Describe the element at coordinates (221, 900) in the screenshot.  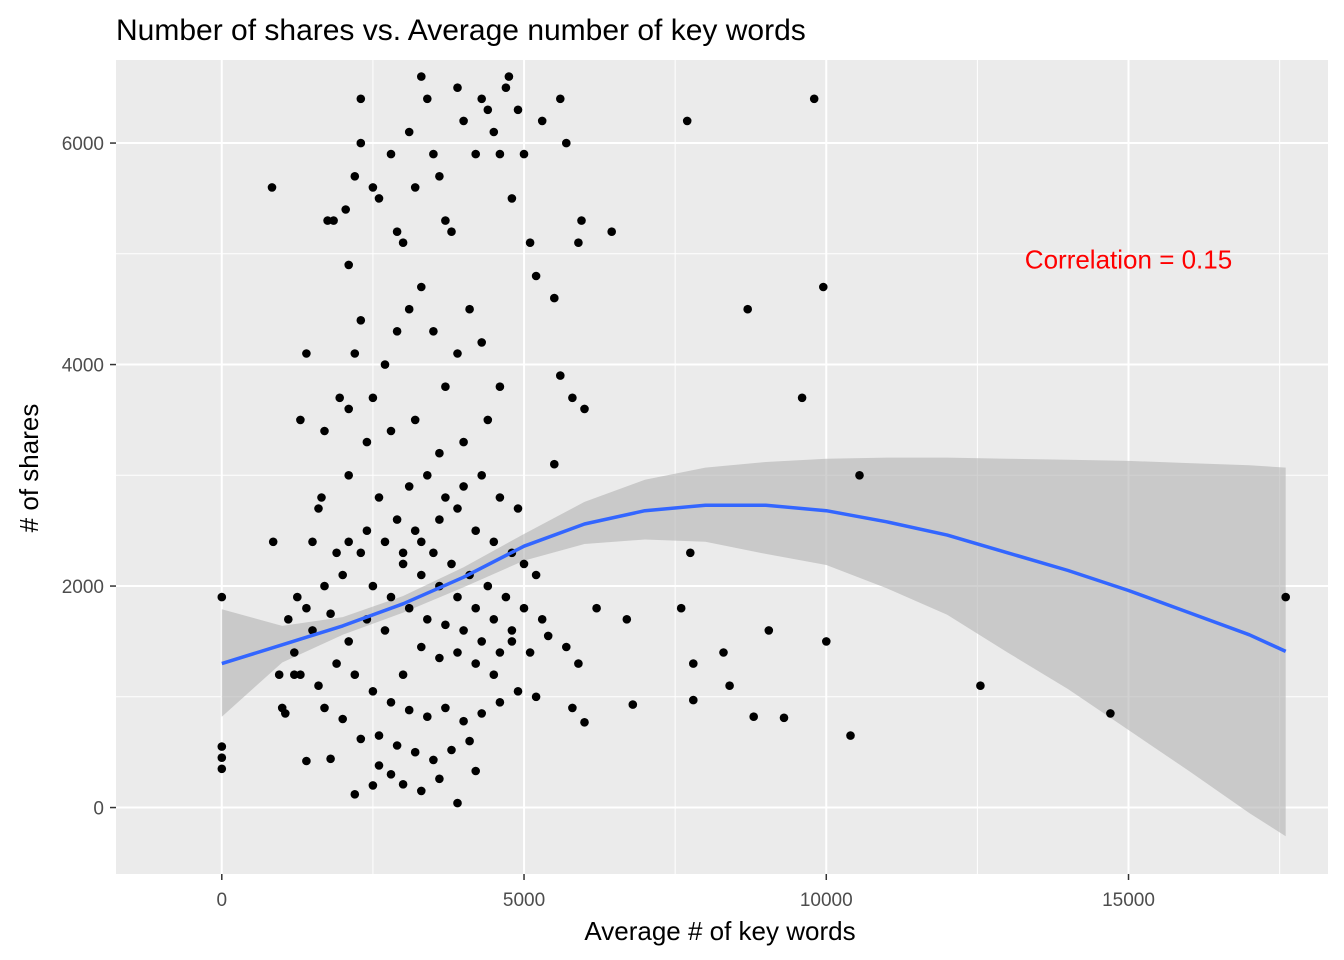
I see `x-tick-label: 0` at that location.